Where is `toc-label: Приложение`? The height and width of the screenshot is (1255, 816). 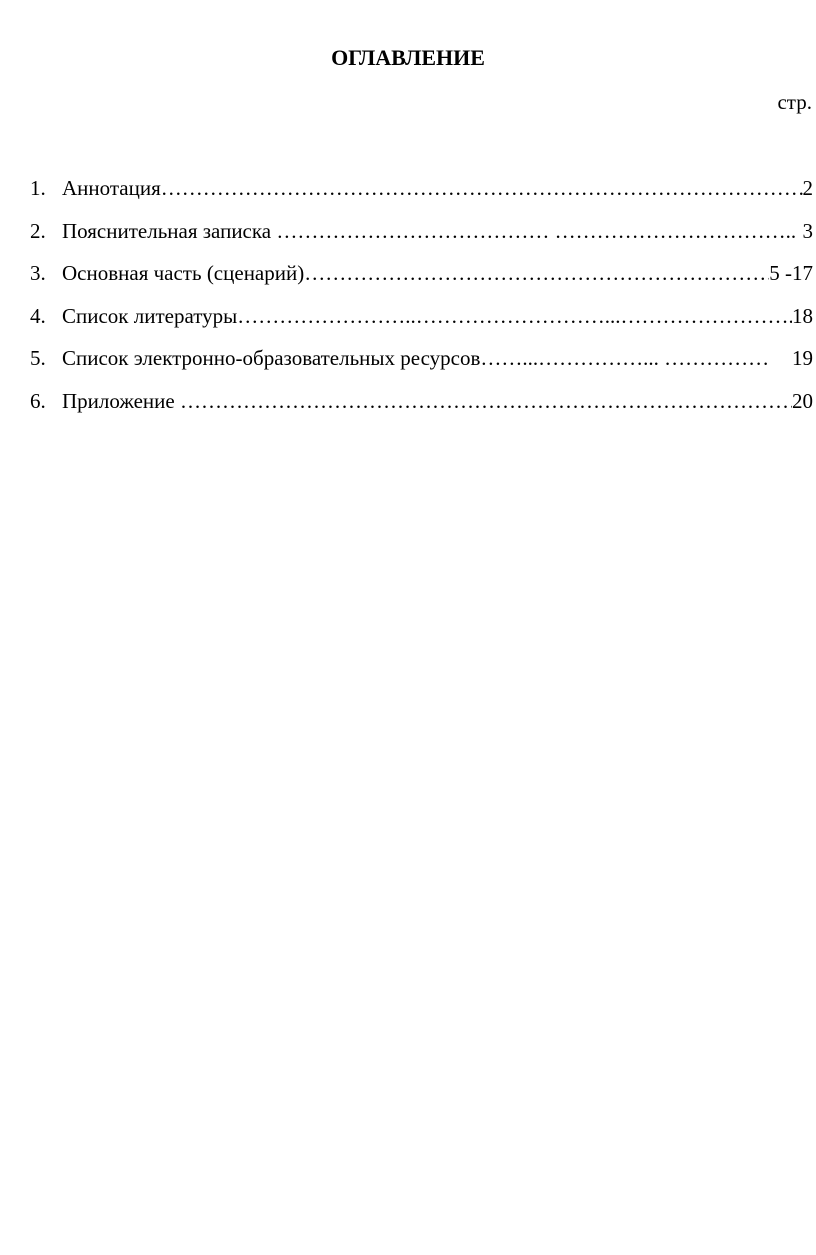
toc-label: Приложение is located at coordinates (121, 400).